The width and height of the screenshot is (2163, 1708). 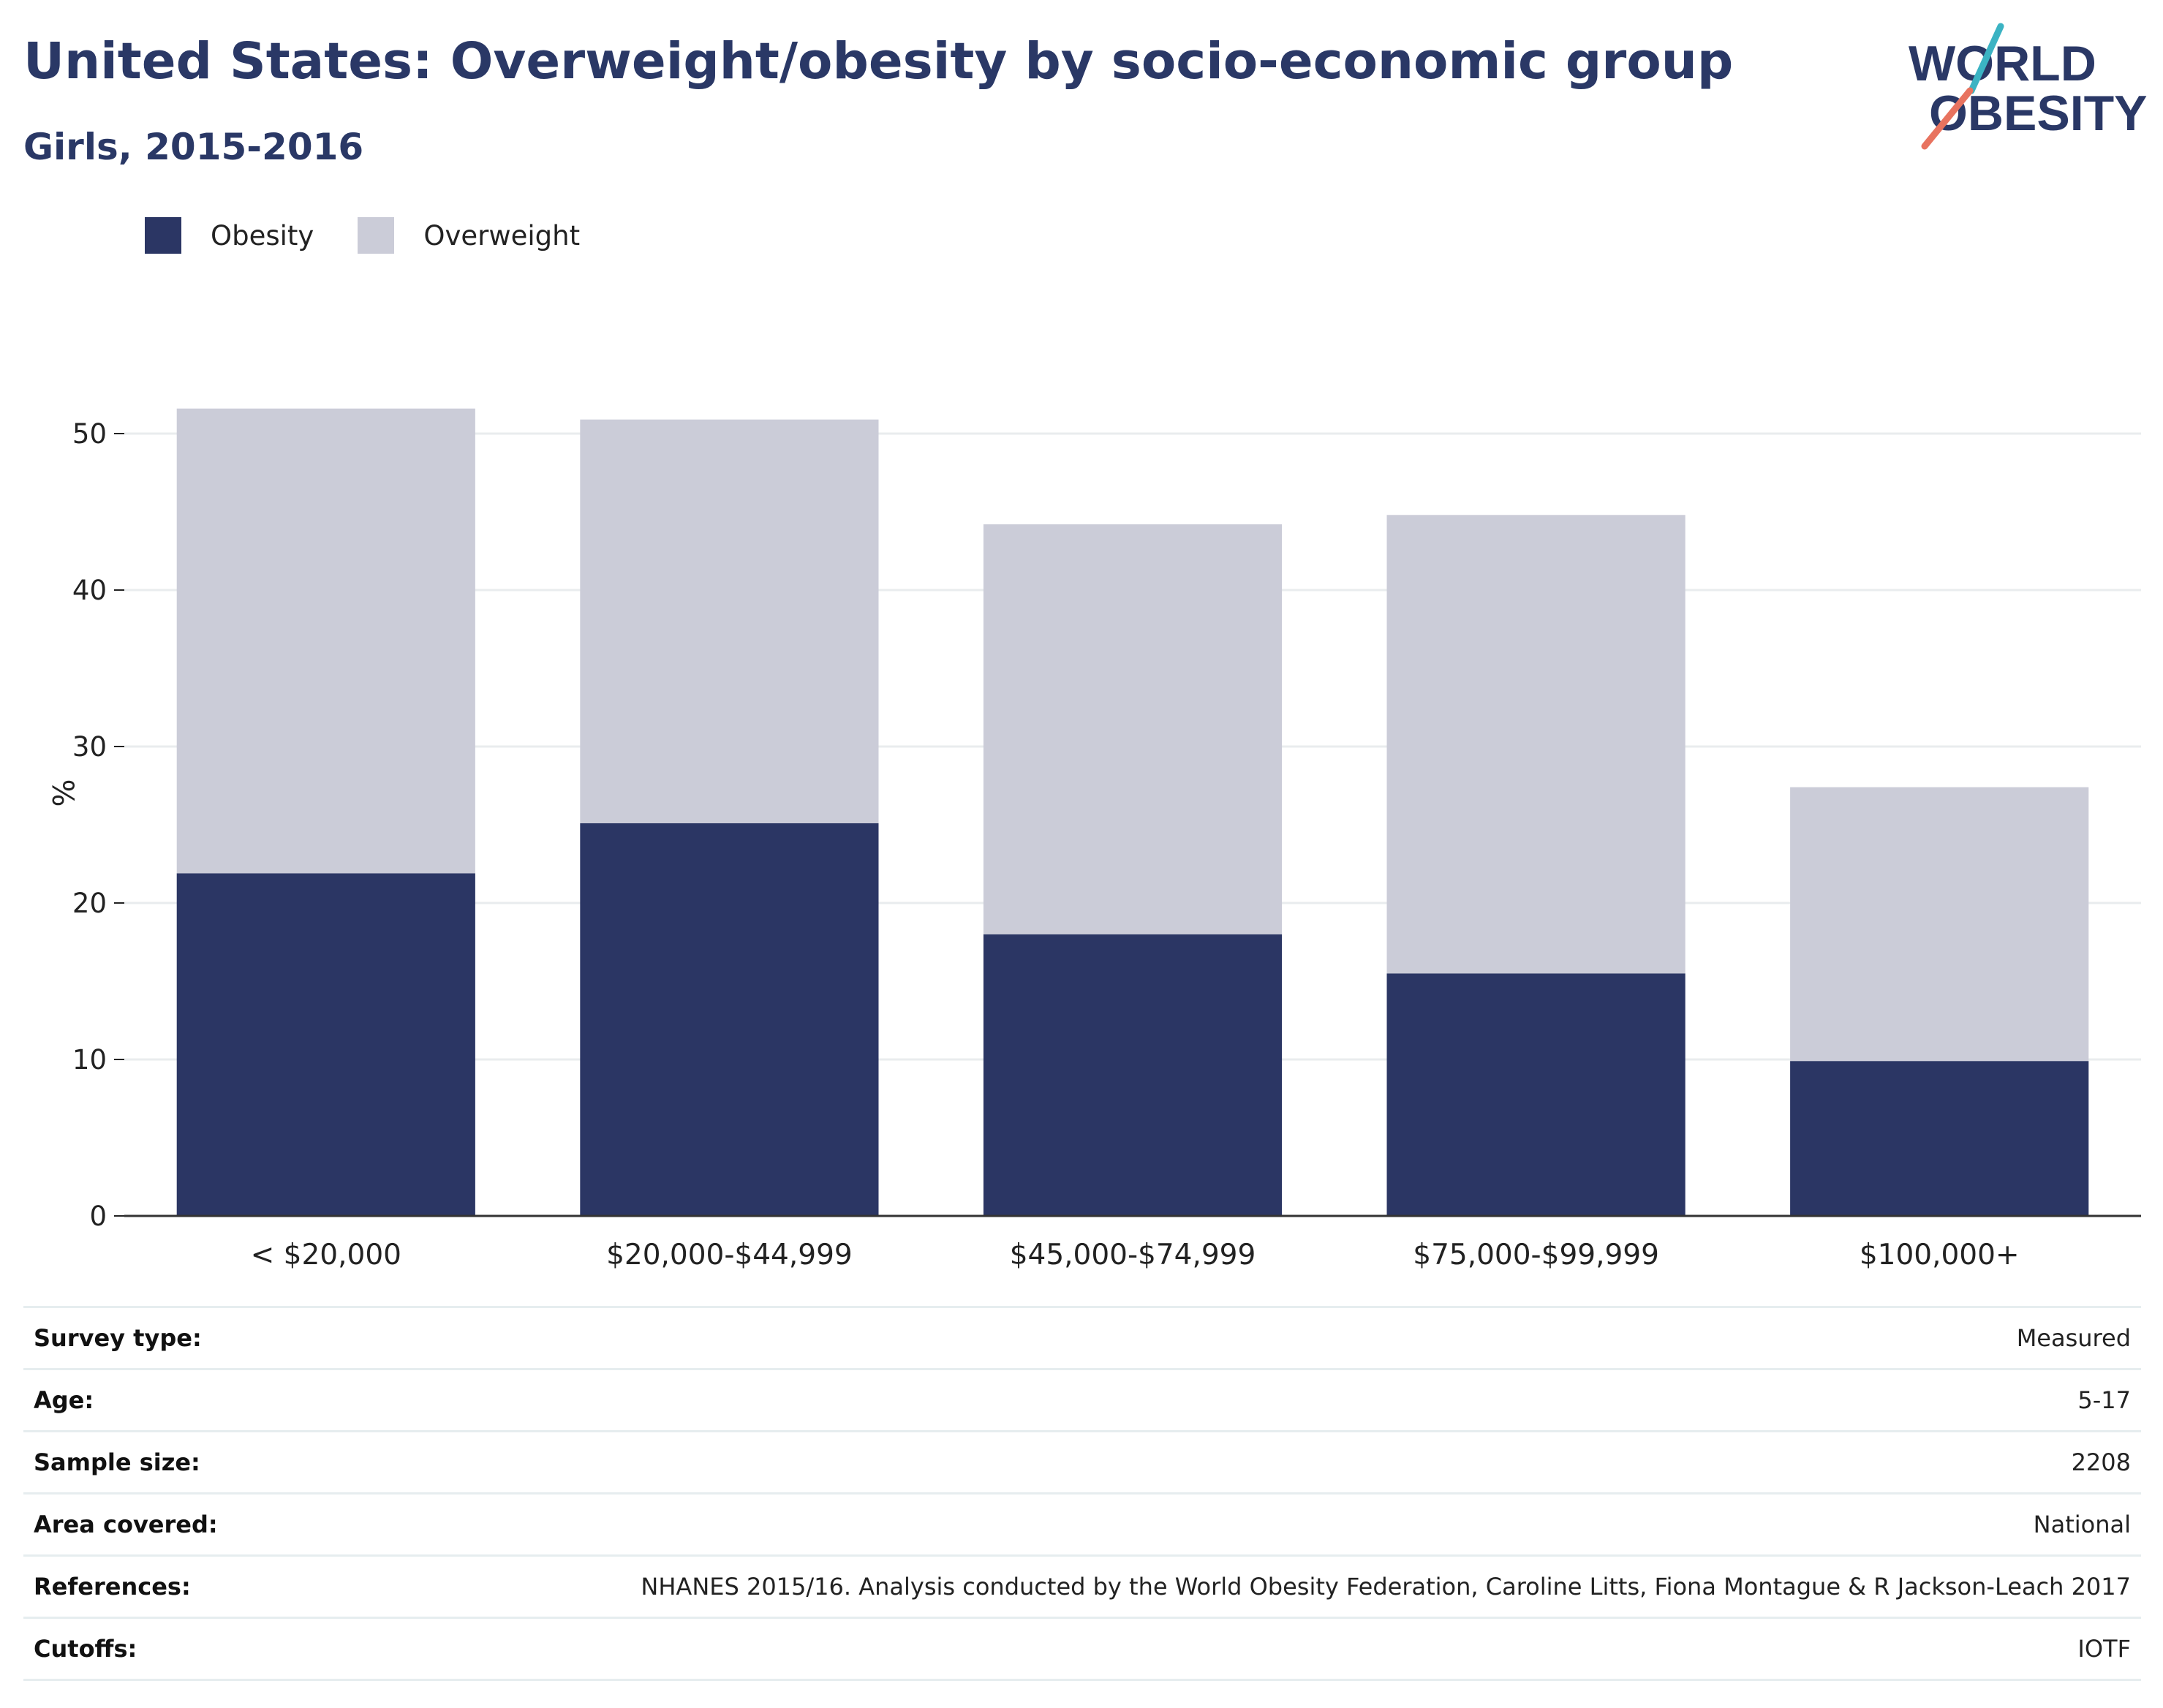 I want to click on legend-label-overweight: Overweight, so click(x=502, y=235).